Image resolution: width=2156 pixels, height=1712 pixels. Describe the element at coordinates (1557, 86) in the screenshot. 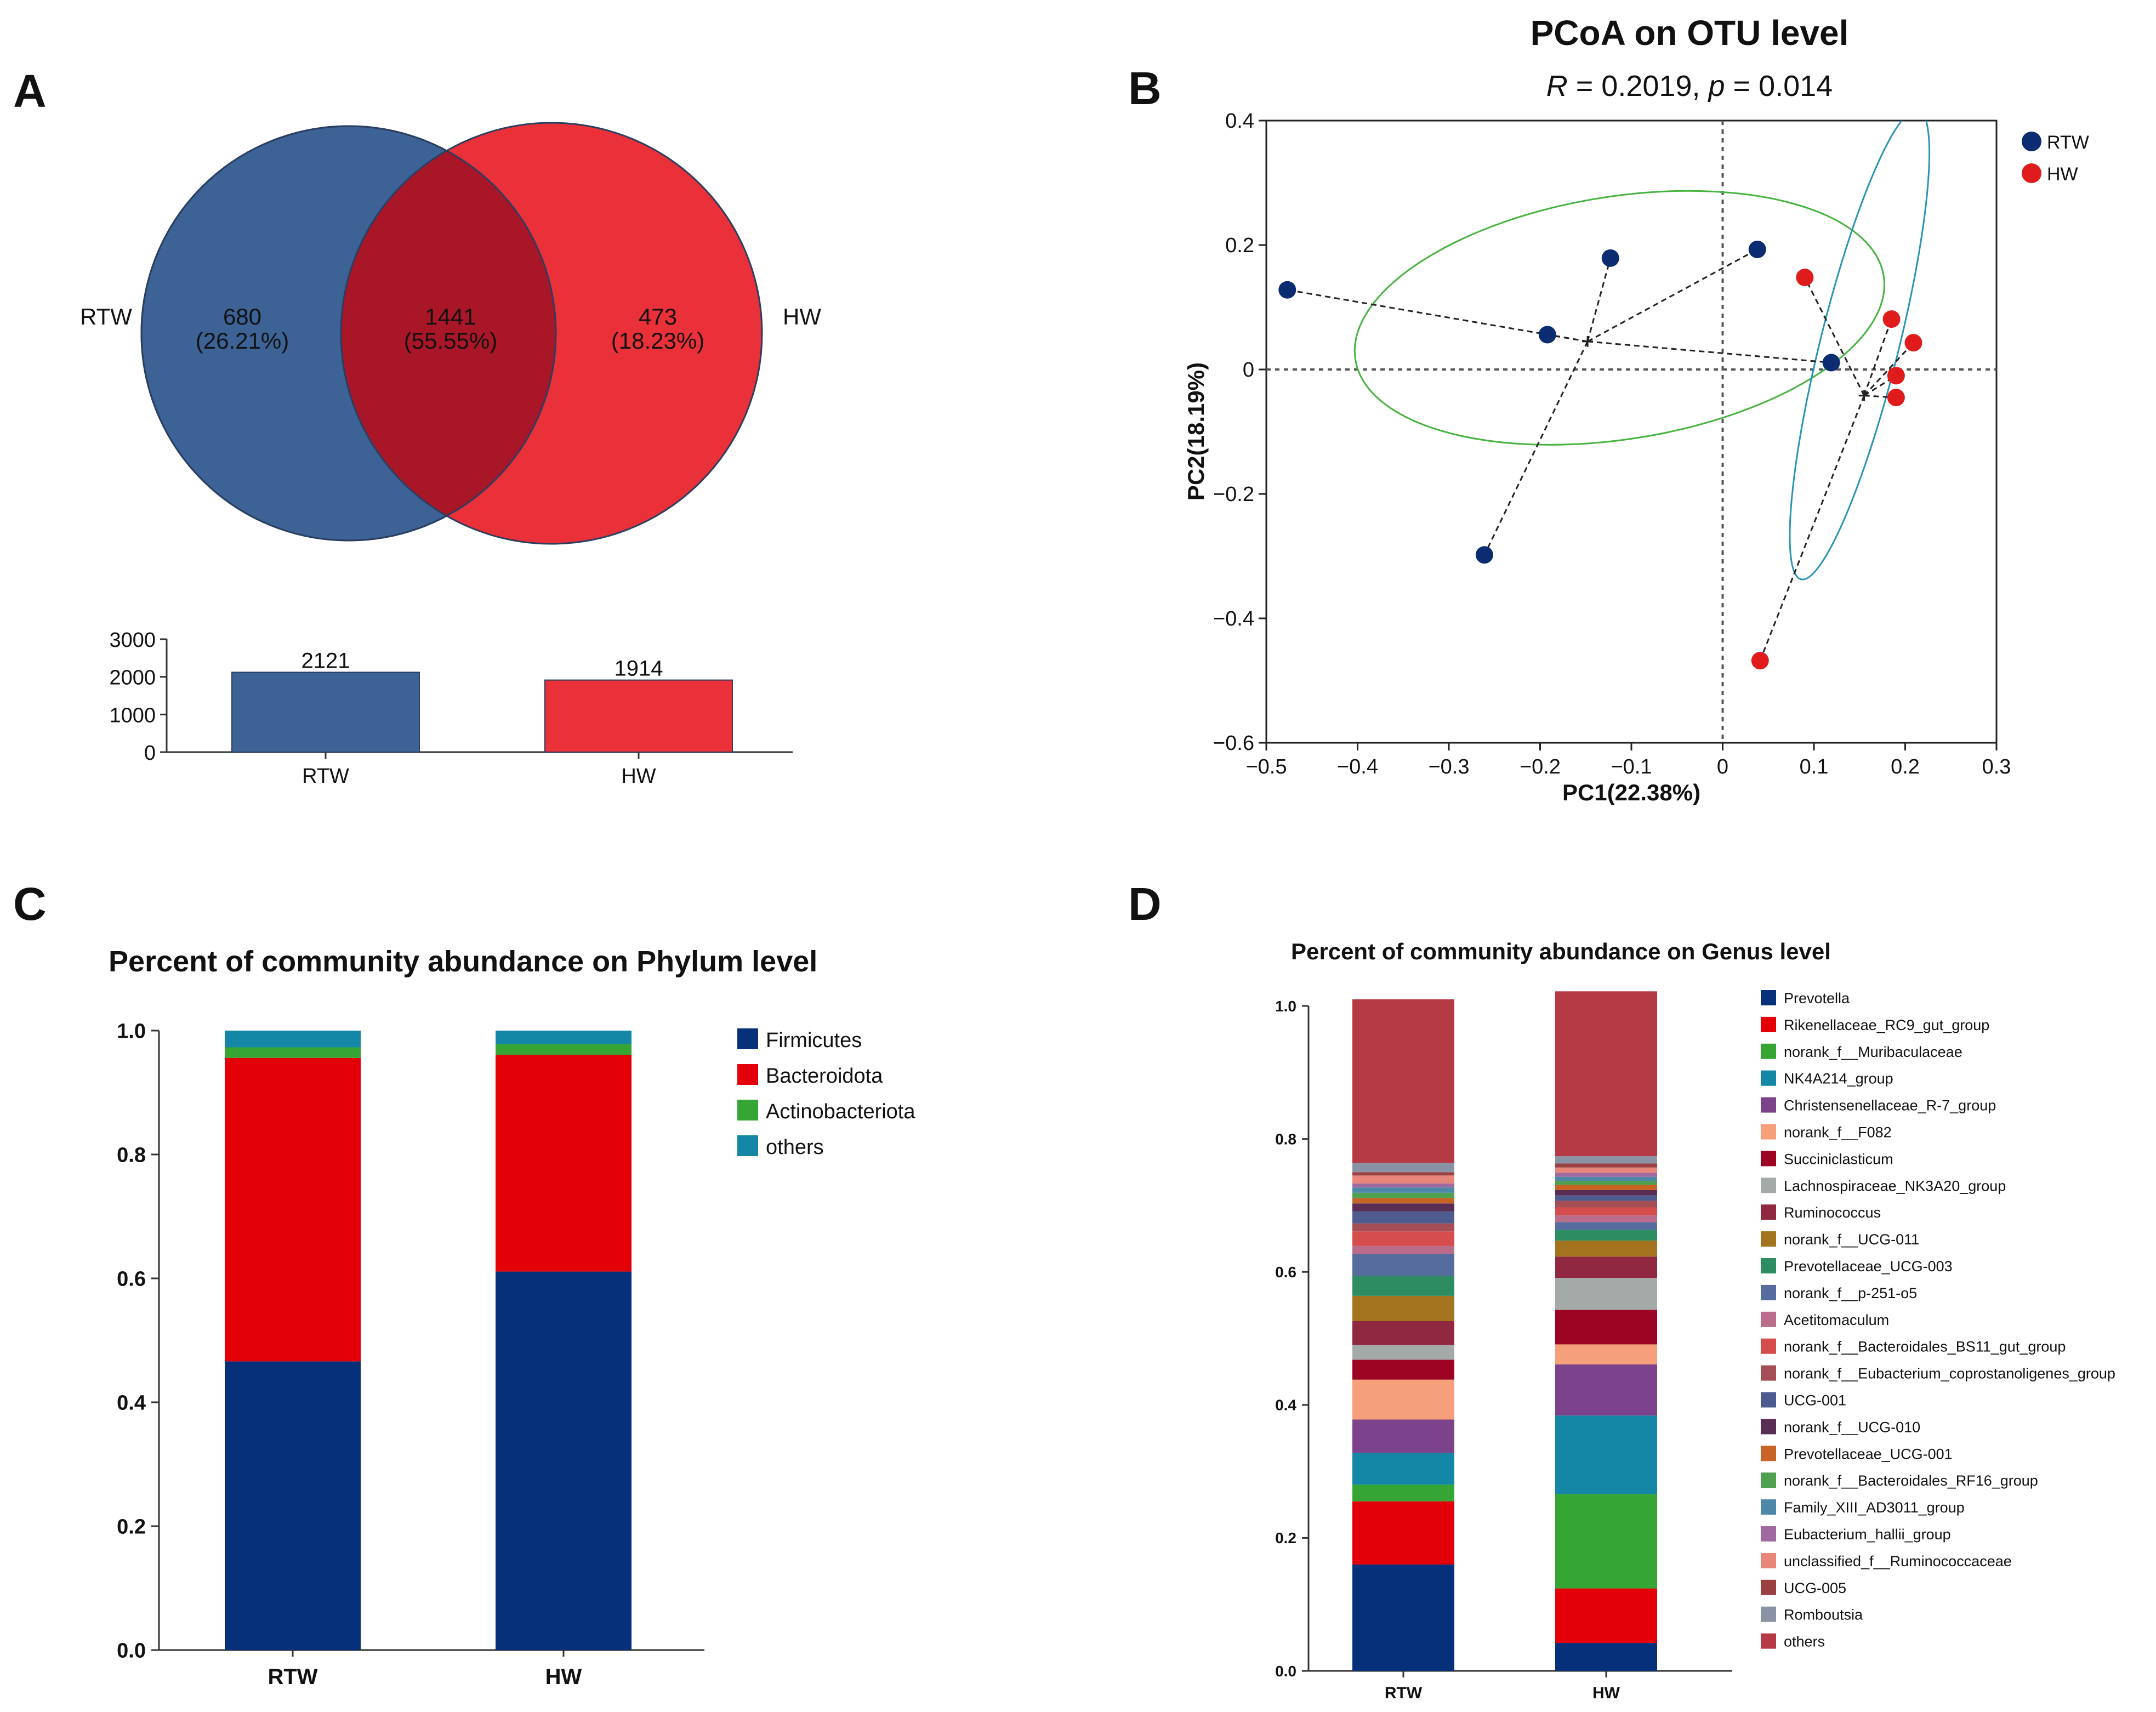

I see `pcoa-r-label: R` at that location.